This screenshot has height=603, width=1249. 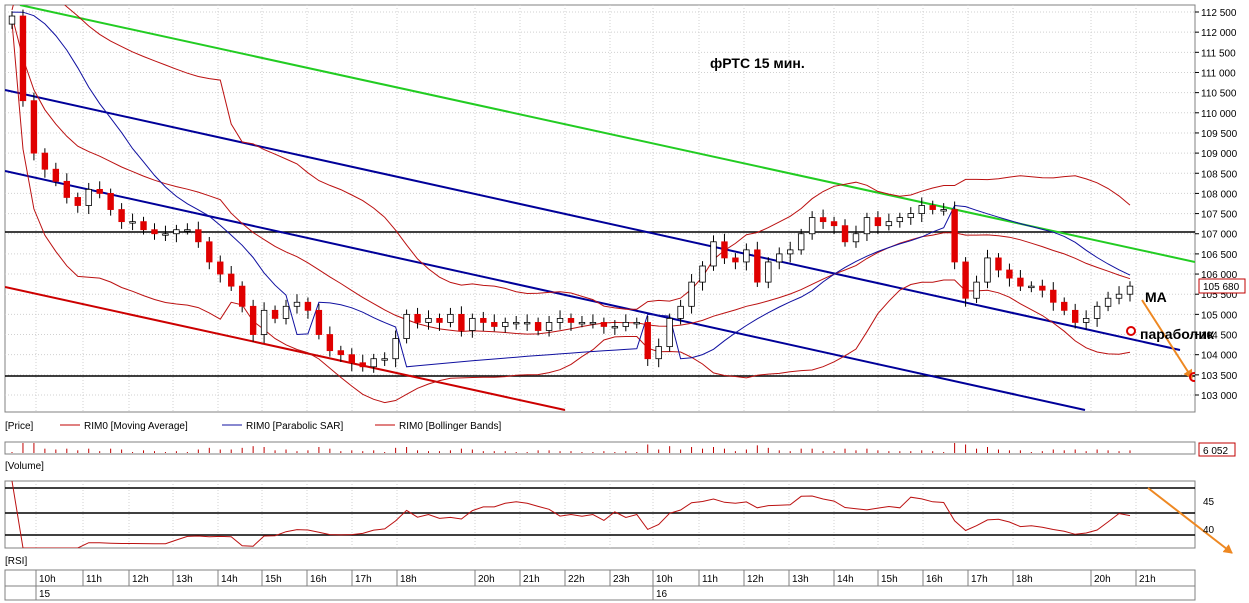 What do you see at coordinates (363, 579) in the screenshot?
I see `time-tick-label: 17h` at bounding box center [363, 579].